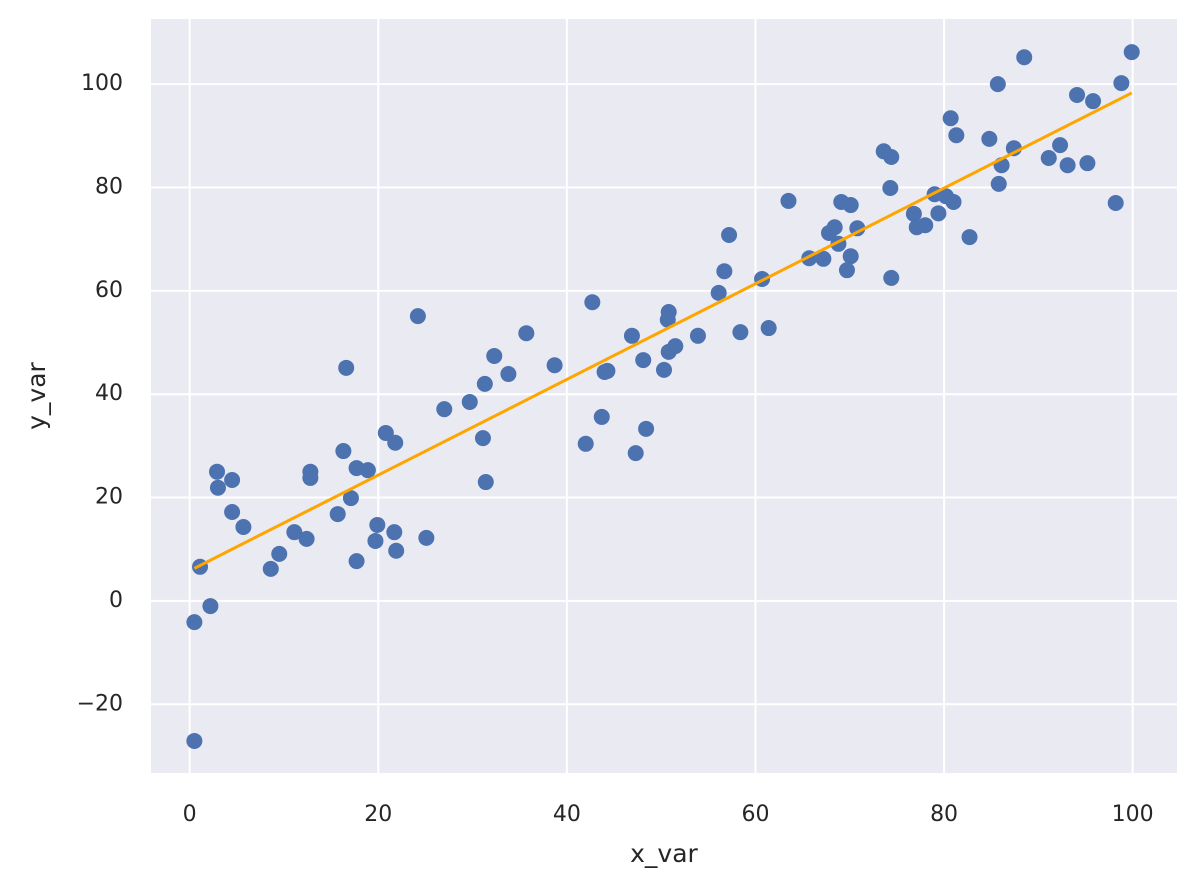 The image size is (1198, 890). Describe the element at coordinates (36, 395) in the screenshot. I see `y-axis-label: y_var` at that location.